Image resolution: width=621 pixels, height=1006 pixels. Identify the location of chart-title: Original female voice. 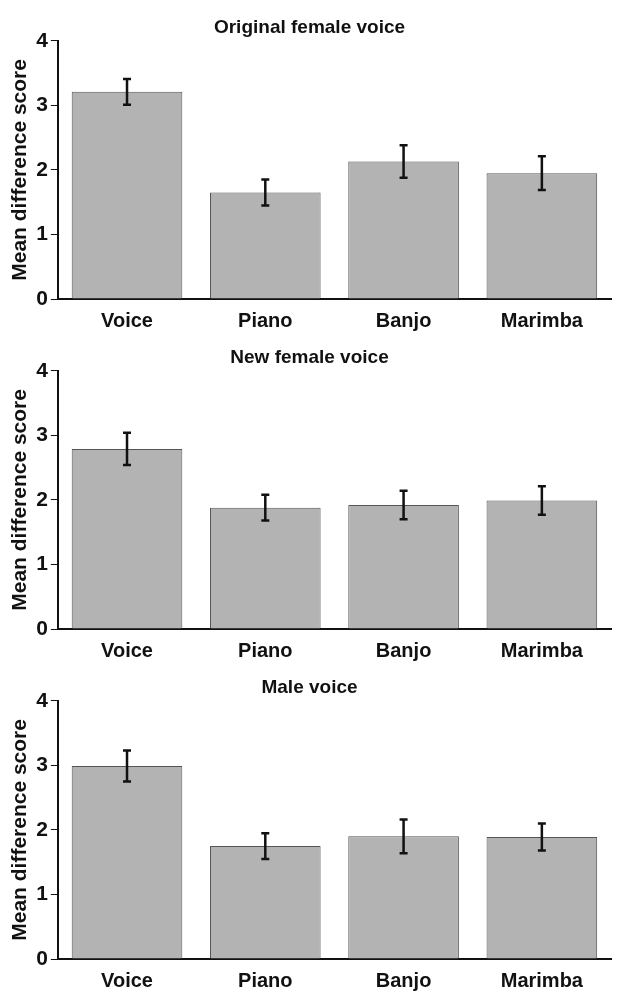
(309, 26).